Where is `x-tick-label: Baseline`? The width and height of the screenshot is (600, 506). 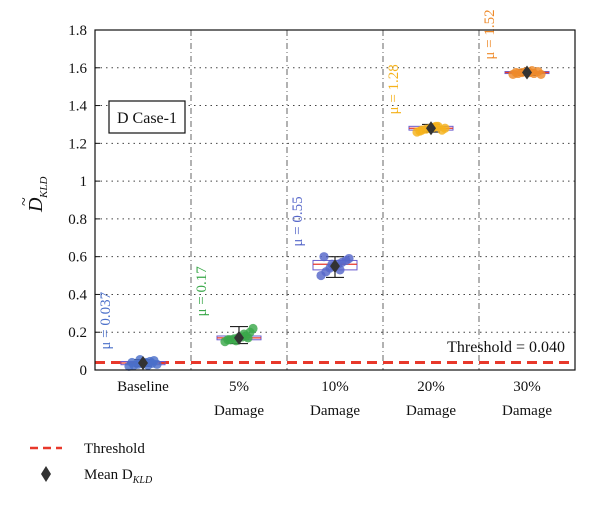 x-tick-label: Baseline is located at coordinates (143, 387).